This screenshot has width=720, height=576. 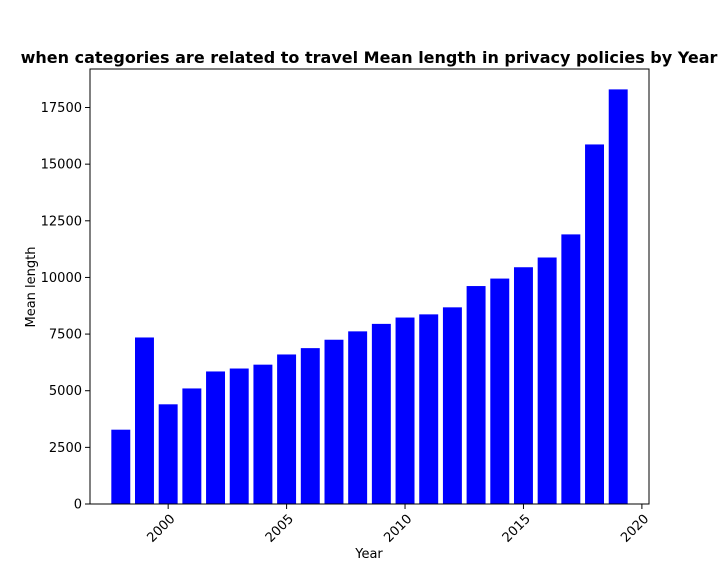 What do you see at coordinates (168, 454) in the screenshot?
I see `bar-2000` at bounding box center [168, 454].